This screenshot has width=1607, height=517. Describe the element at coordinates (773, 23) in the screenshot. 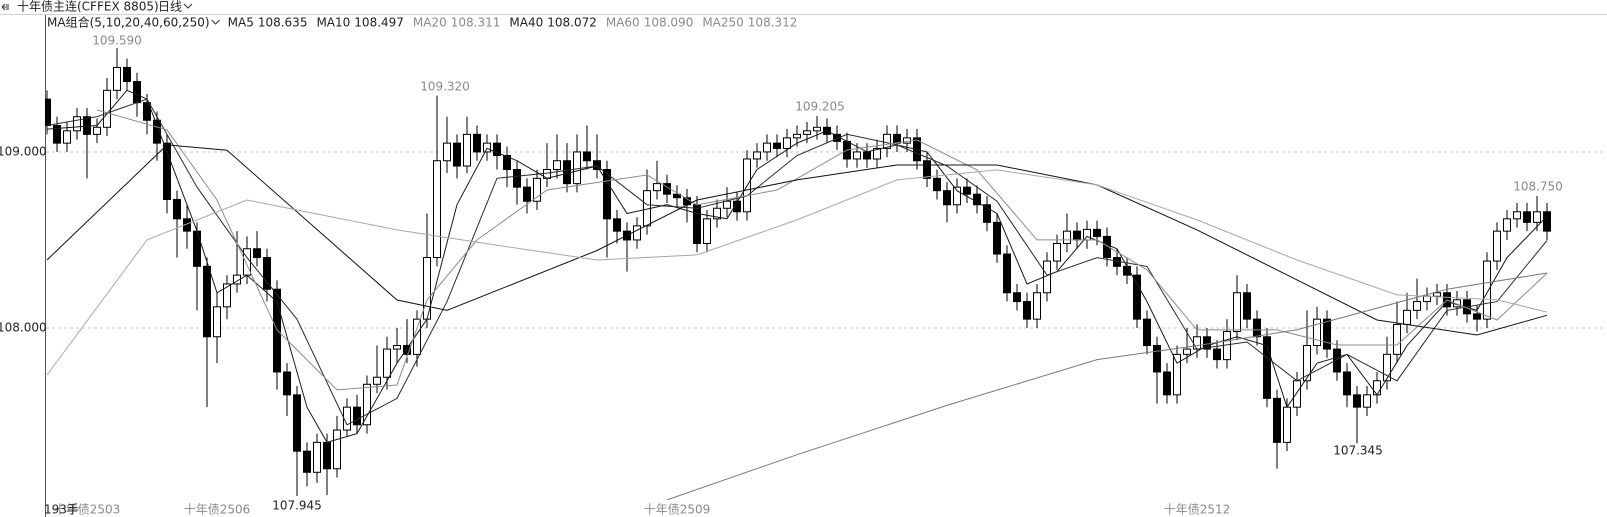

I see `legend-value: 108.312` at that location.